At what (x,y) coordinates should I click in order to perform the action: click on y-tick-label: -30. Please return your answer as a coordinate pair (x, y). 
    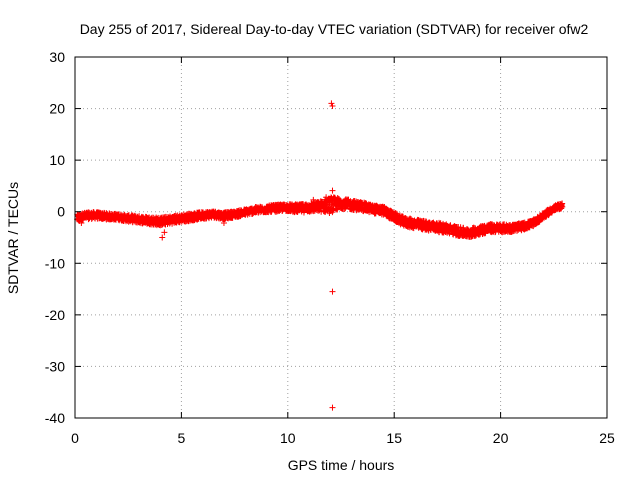
    Looking at the image, I should click on (55, 366).